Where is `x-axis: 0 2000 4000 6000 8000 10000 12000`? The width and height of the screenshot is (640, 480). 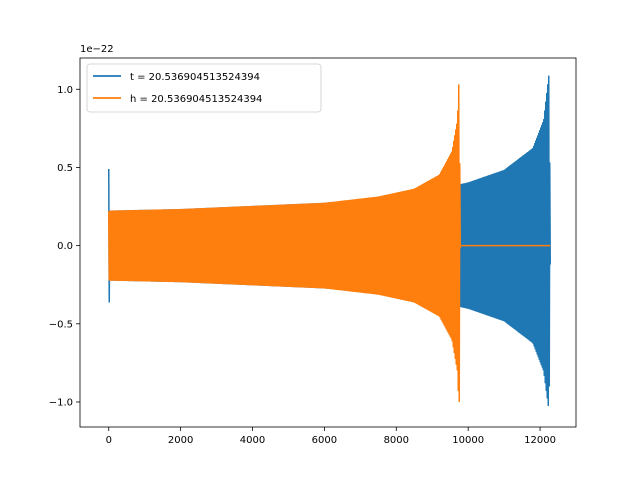 x-axis: 0 2000 4000 6000 8000 10000 12000 is located at coordinates (331, 436).